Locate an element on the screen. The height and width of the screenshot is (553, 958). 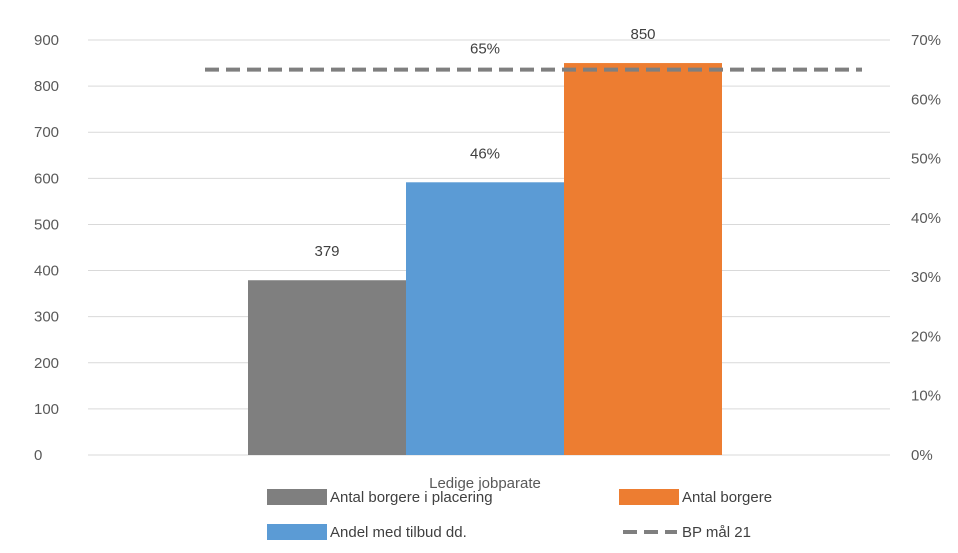
legend-label: BP mål 21 is located at coordinates (716, 532).